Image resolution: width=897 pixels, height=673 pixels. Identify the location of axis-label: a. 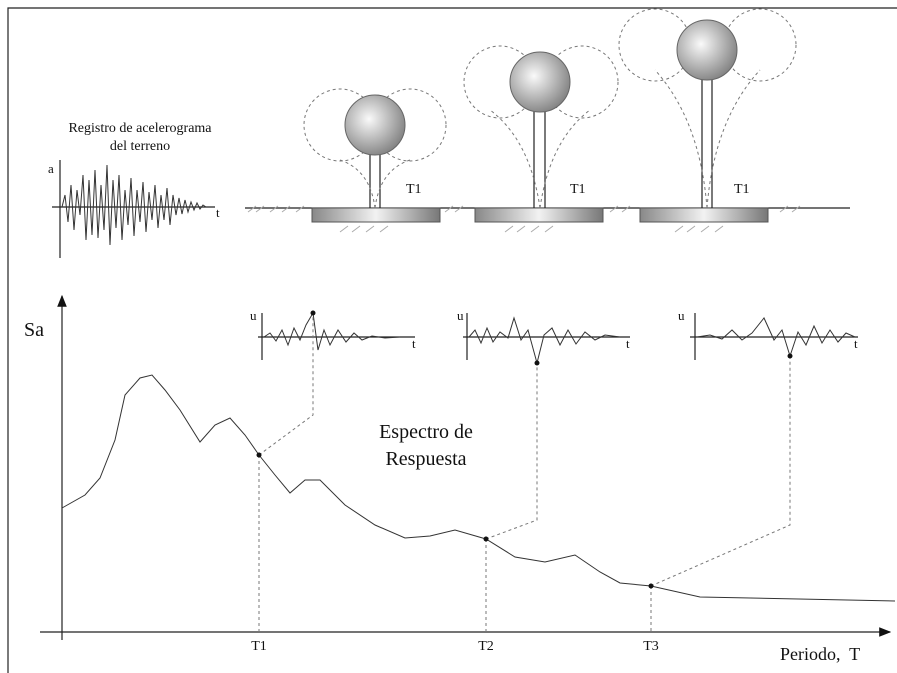
(51, 168).